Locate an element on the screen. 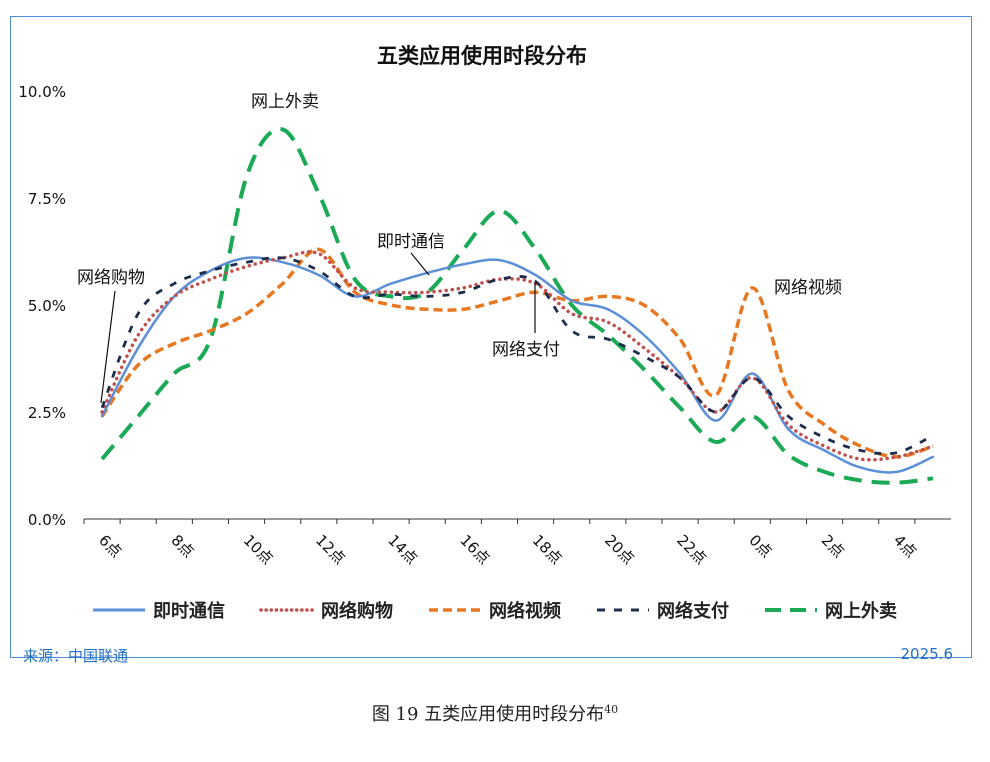 This screenshot has height=762, width=990. y-tick-label: 2.5% is located at coordinates (47, 413).